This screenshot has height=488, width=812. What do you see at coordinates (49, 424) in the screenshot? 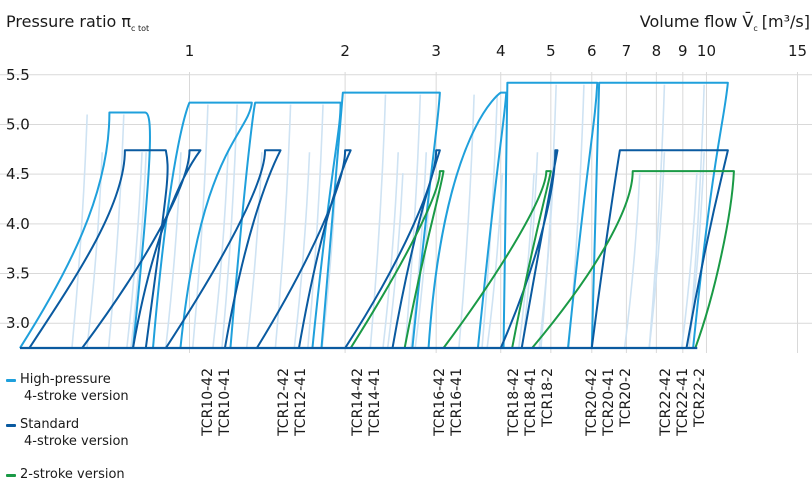
I see `legend-label: Standard` at bounding box center [49, 424].